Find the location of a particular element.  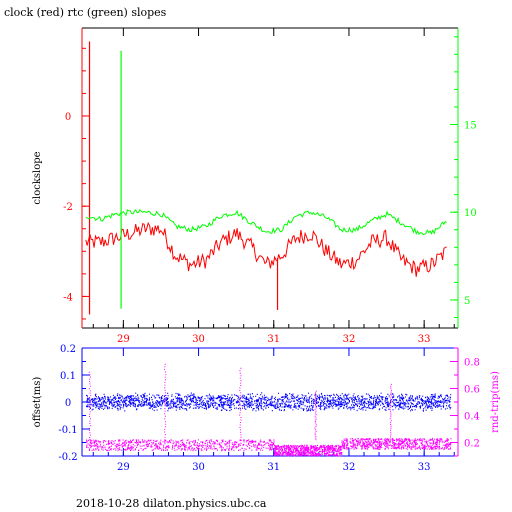

series-line-rtc is located at coordinates (266, 222).